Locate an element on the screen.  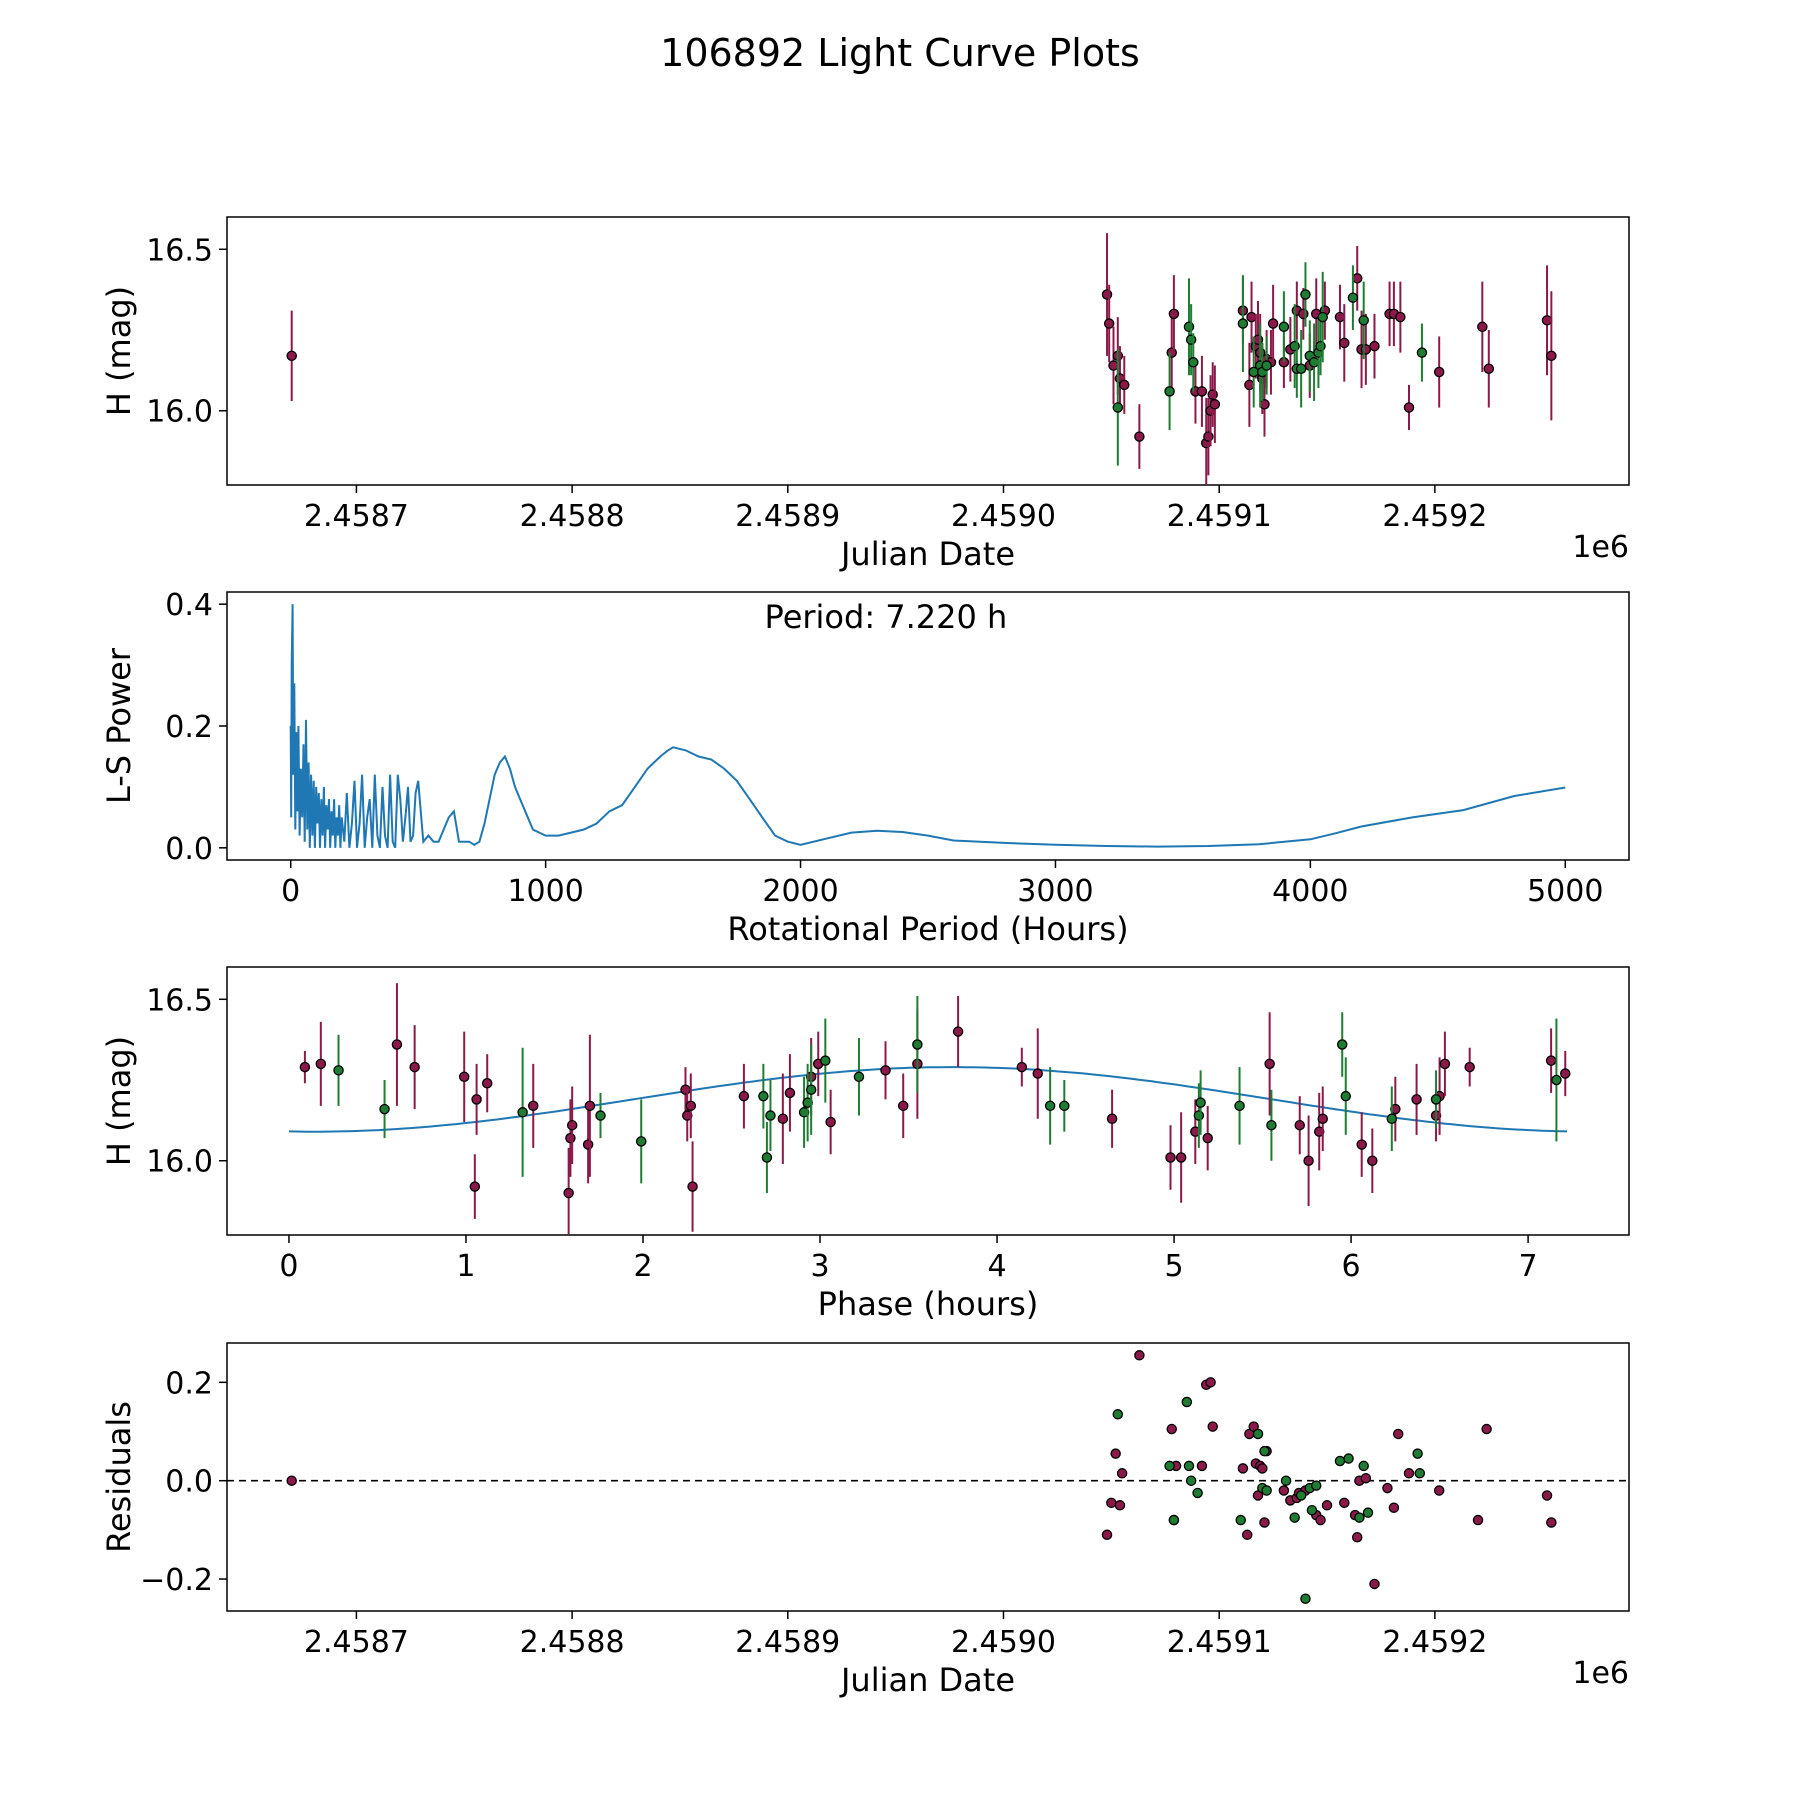
x-tick-label: 0 is located at coordinates (290, 891).